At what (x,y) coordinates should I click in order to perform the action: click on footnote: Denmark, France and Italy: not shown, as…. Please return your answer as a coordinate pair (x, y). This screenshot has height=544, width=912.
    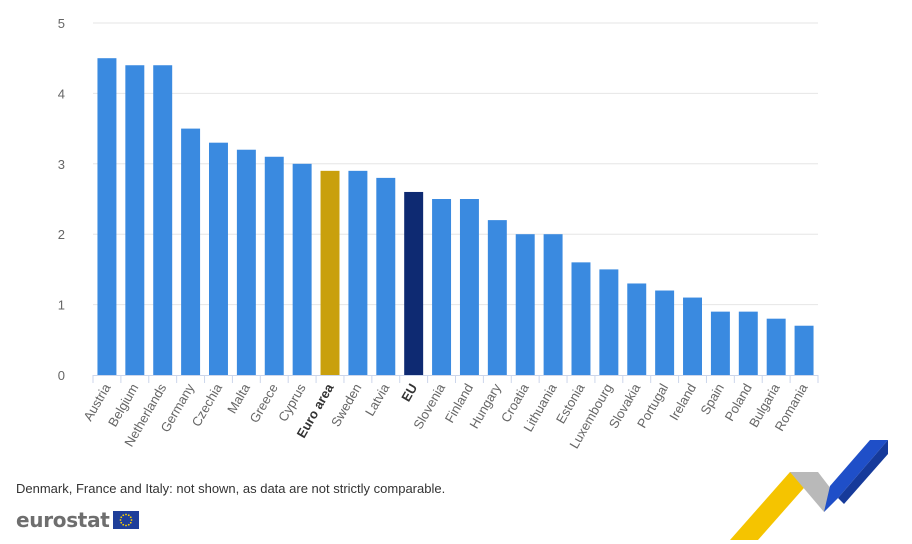
    Looking at the image, I should click on (231, 488).